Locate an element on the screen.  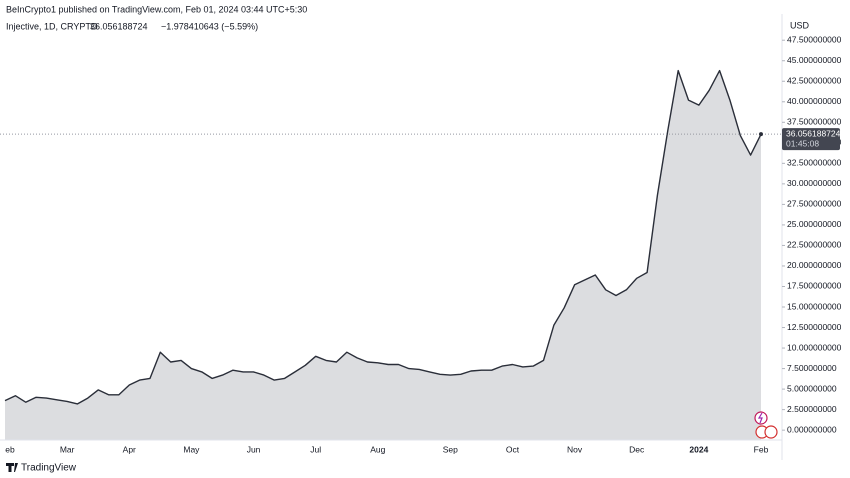
price-tag is located at coordinates (811, 139).